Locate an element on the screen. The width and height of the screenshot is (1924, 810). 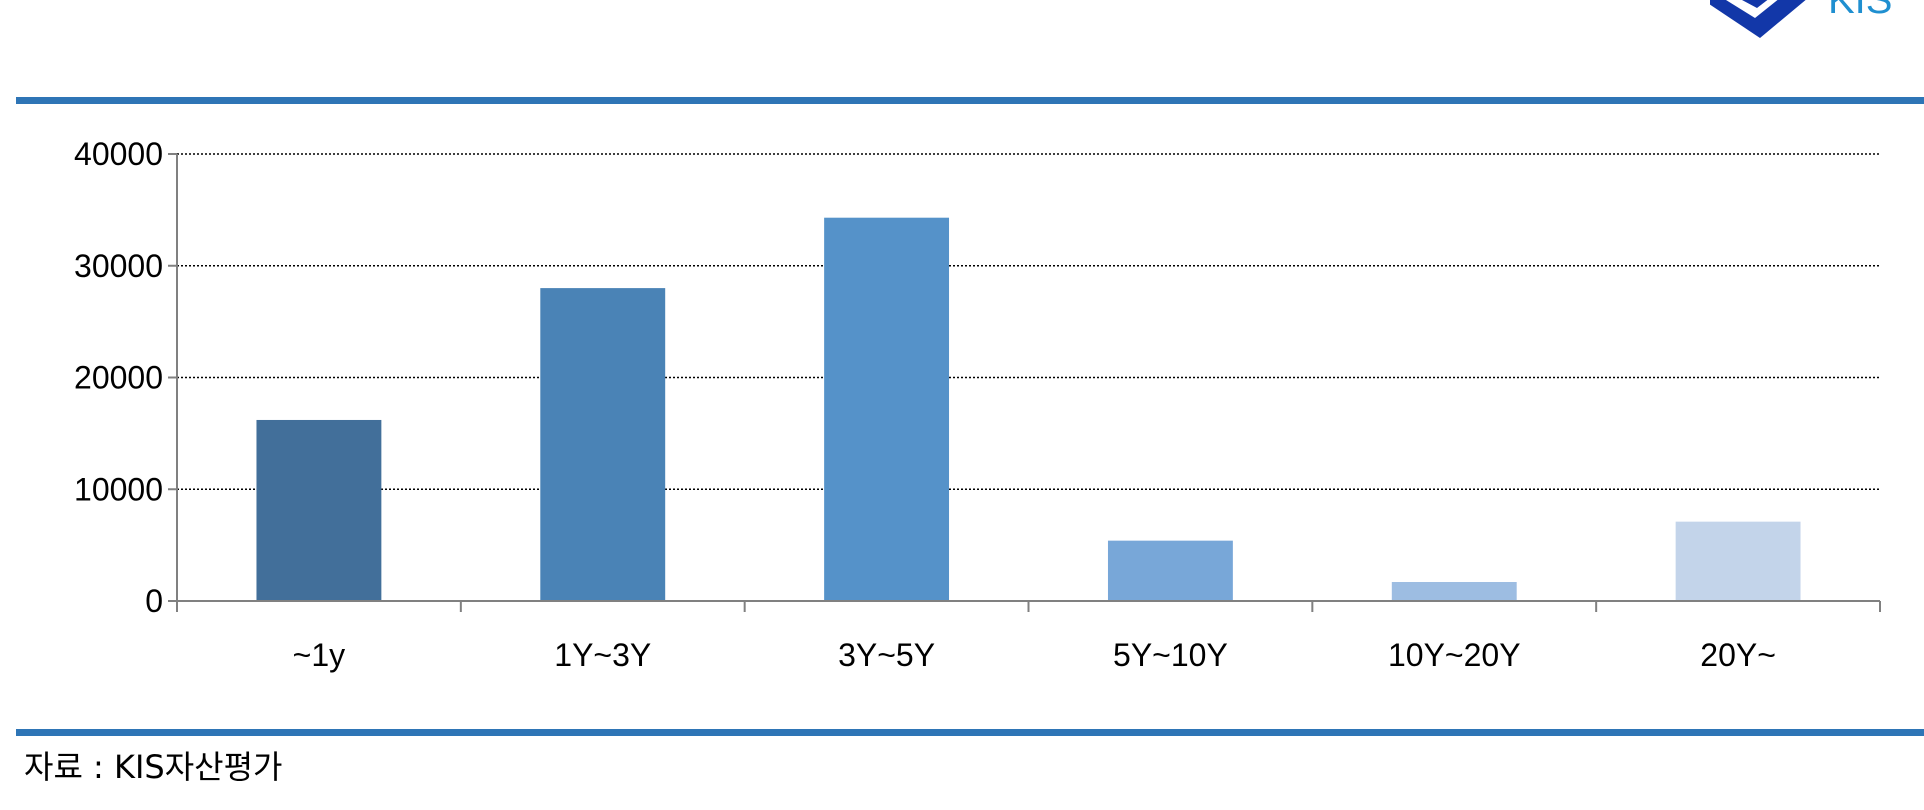
y-tick-label: 10000 is located at coordinates (118, 489).